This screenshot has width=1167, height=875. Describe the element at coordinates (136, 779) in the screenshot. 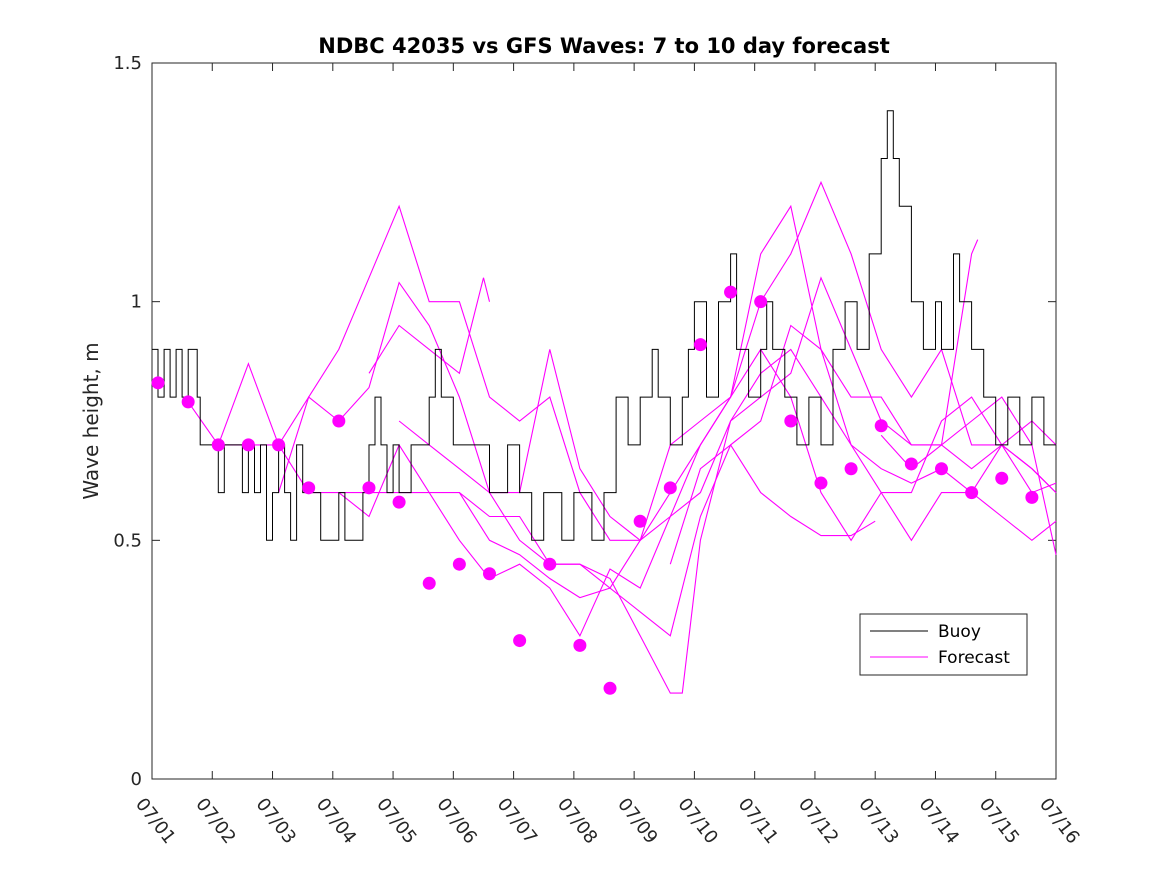

I see `y-tick-label: 0` at that location.